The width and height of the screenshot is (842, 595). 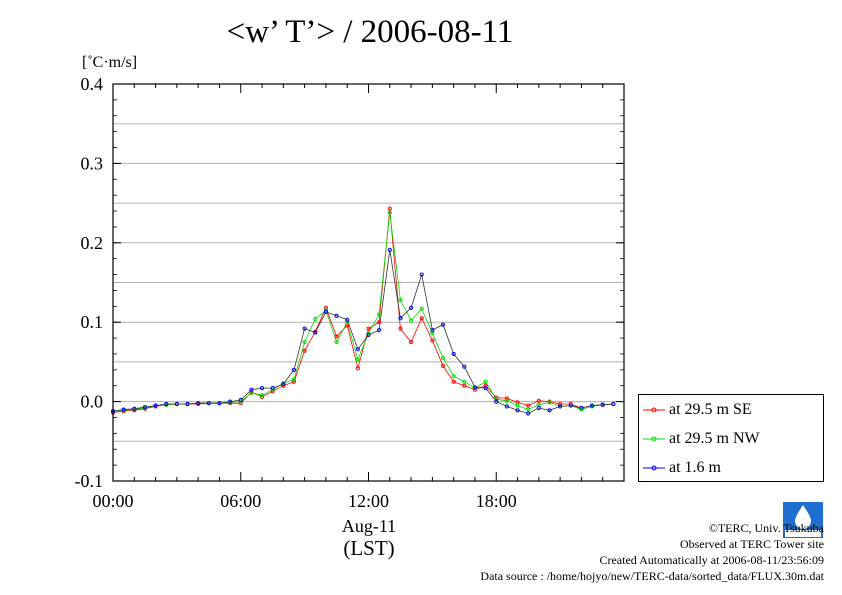 What do you see at coordinates (92, 243) in the screenshot?
I see `y-tick-label: 0.2` at bounding box center [92, 243].